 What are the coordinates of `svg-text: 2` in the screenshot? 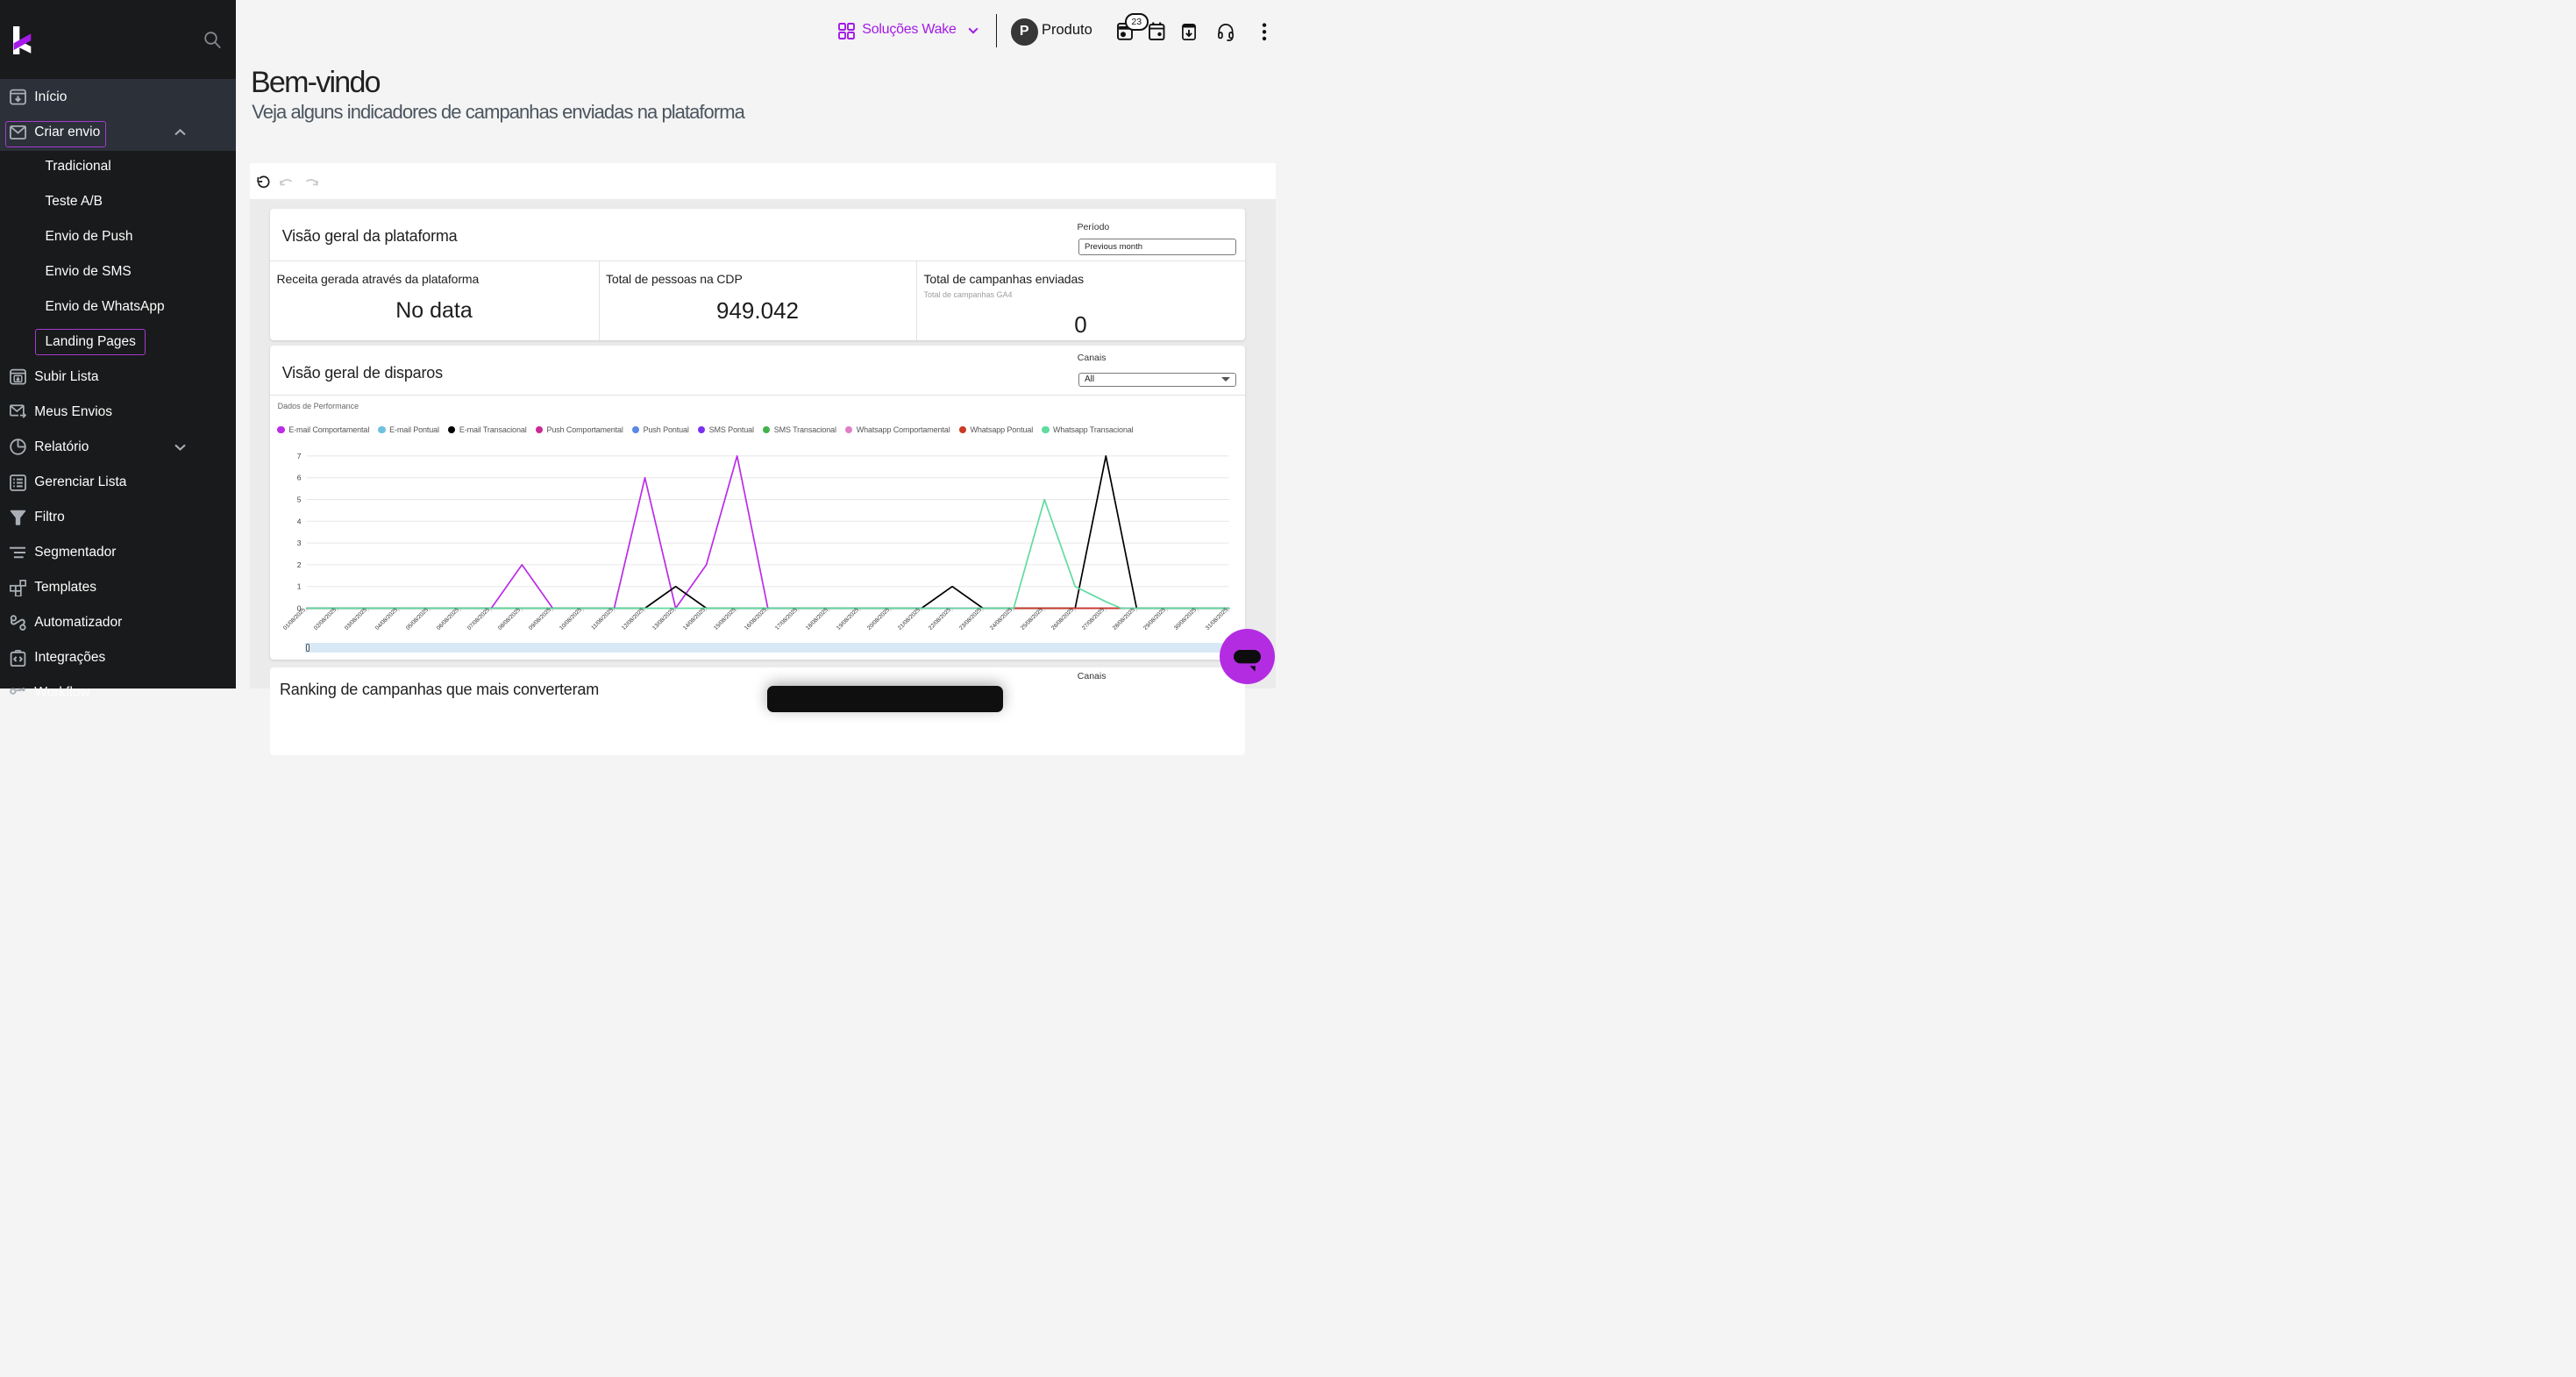 It's located at (298, 564).